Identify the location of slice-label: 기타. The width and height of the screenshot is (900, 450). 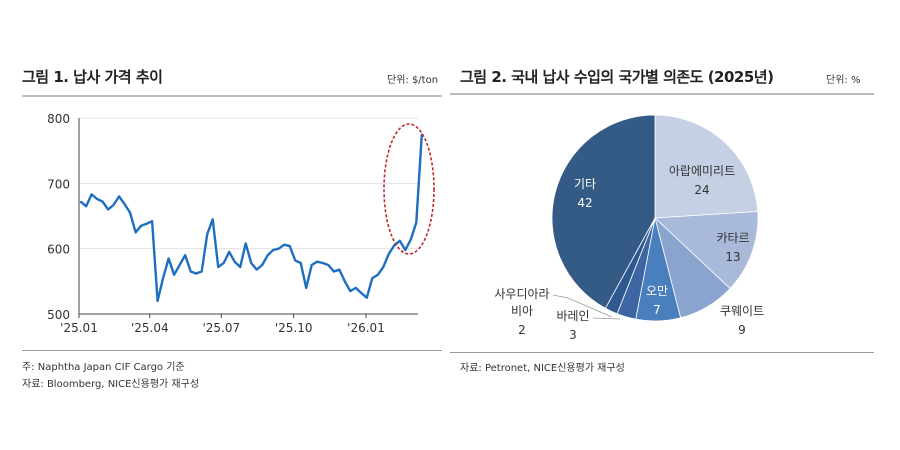
(585, 184).